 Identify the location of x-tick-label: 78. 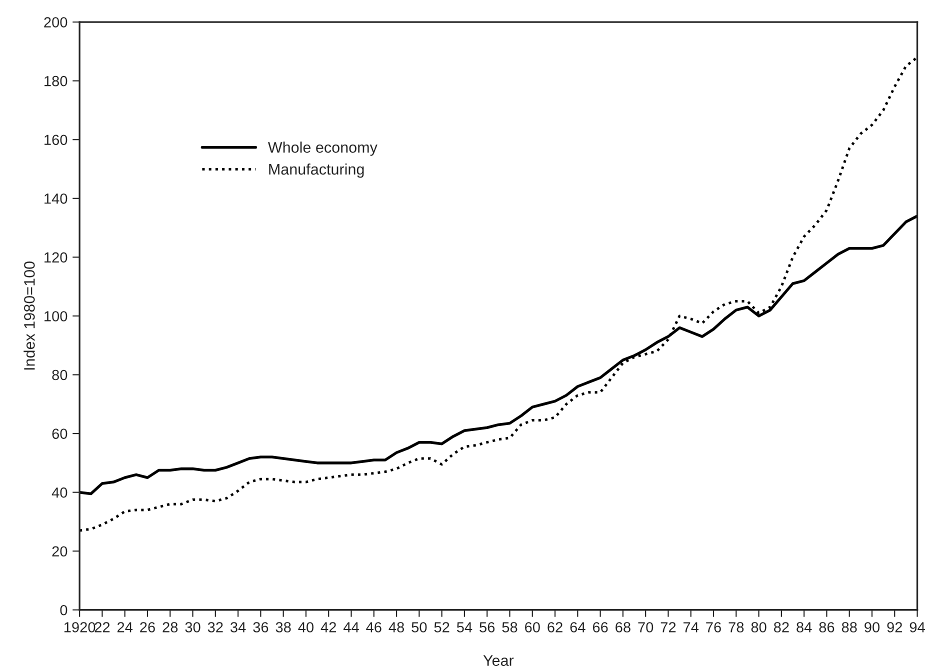
(736, 627).